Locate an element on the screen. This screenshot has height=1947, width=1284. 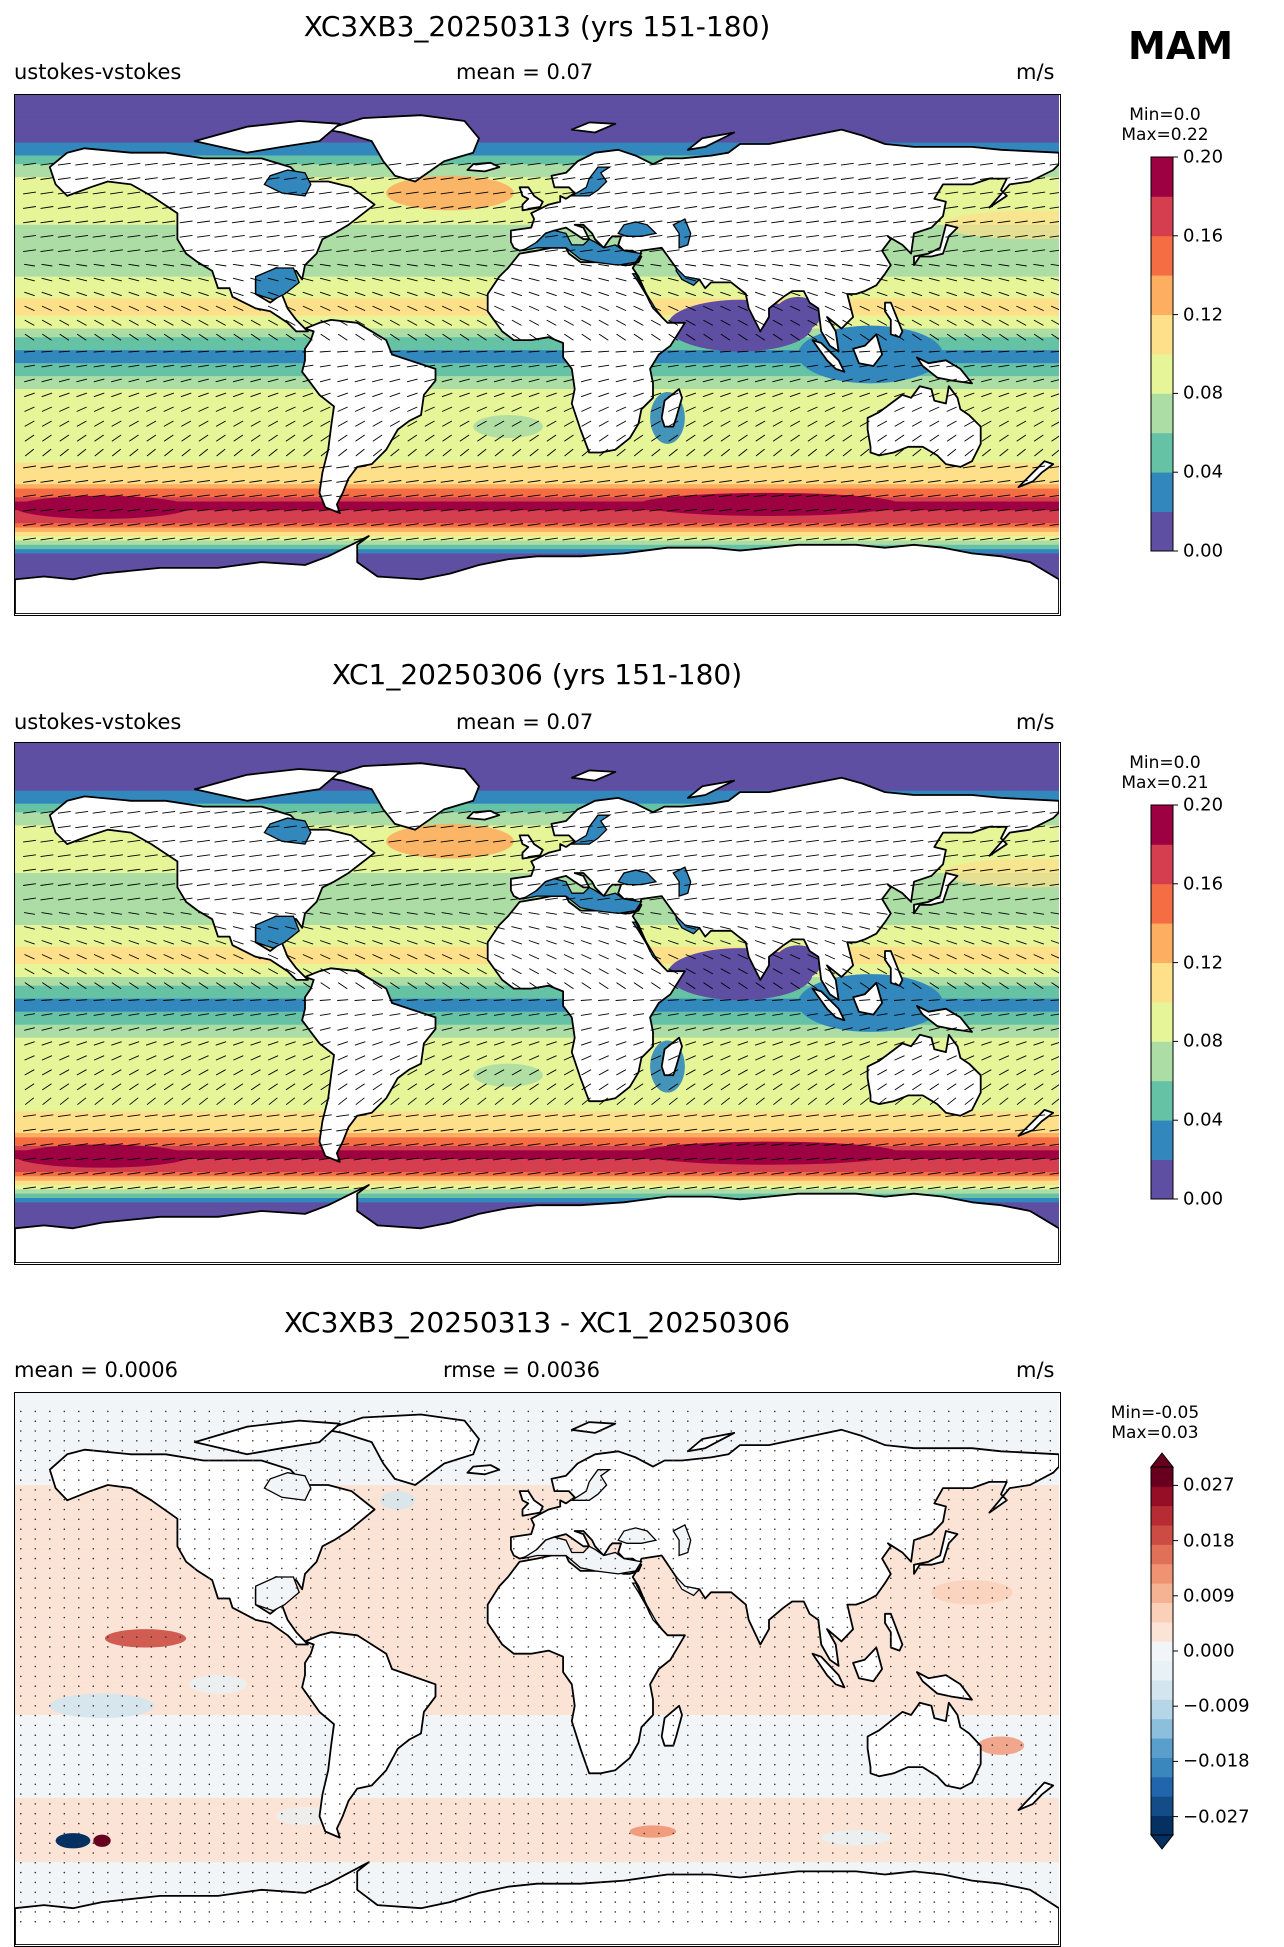
southern-ocean-core-pacific is located at coordinates (102, 1156).